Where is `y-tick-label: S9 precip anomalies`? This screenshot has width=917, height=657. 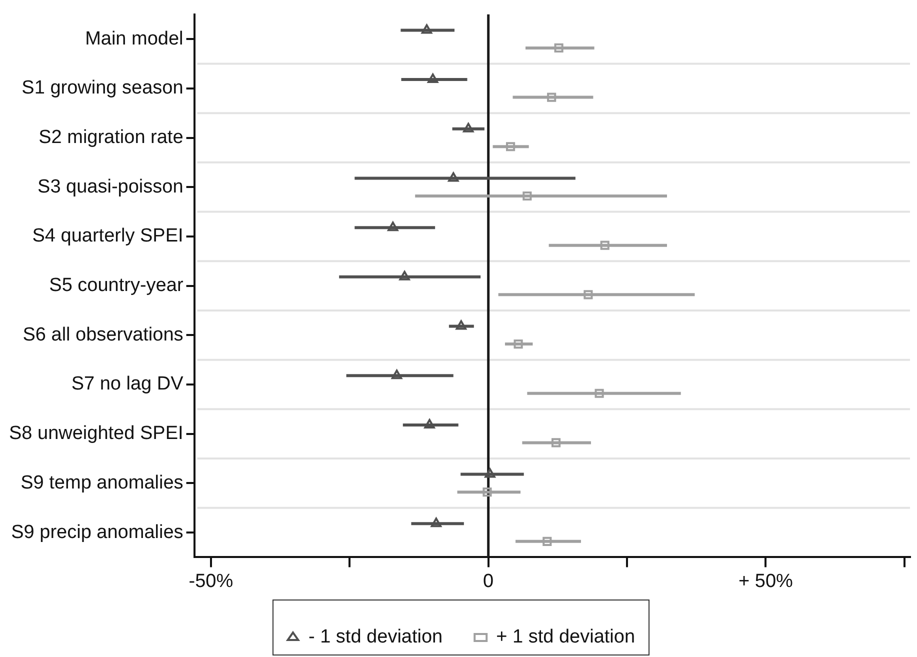 y-tick-label: S9 precip anomalies is located at coordinates (97, 532).